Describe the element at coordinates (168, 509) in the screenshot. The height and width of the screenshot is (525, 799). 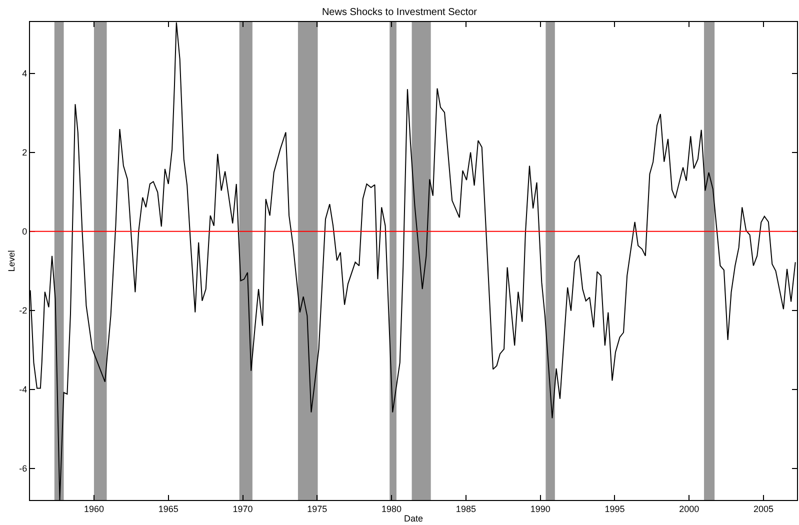
I see `x-tick-label: 1965` at that location.